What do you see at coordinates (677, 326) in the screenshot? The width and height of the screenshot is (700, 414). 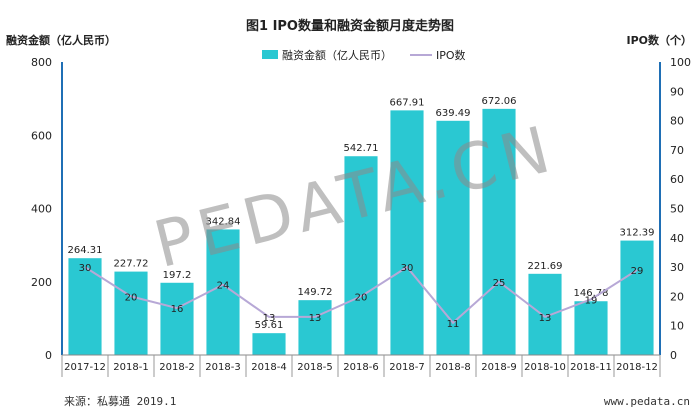 I see `right-tick-label: 10` at bounding box center [677, 326].